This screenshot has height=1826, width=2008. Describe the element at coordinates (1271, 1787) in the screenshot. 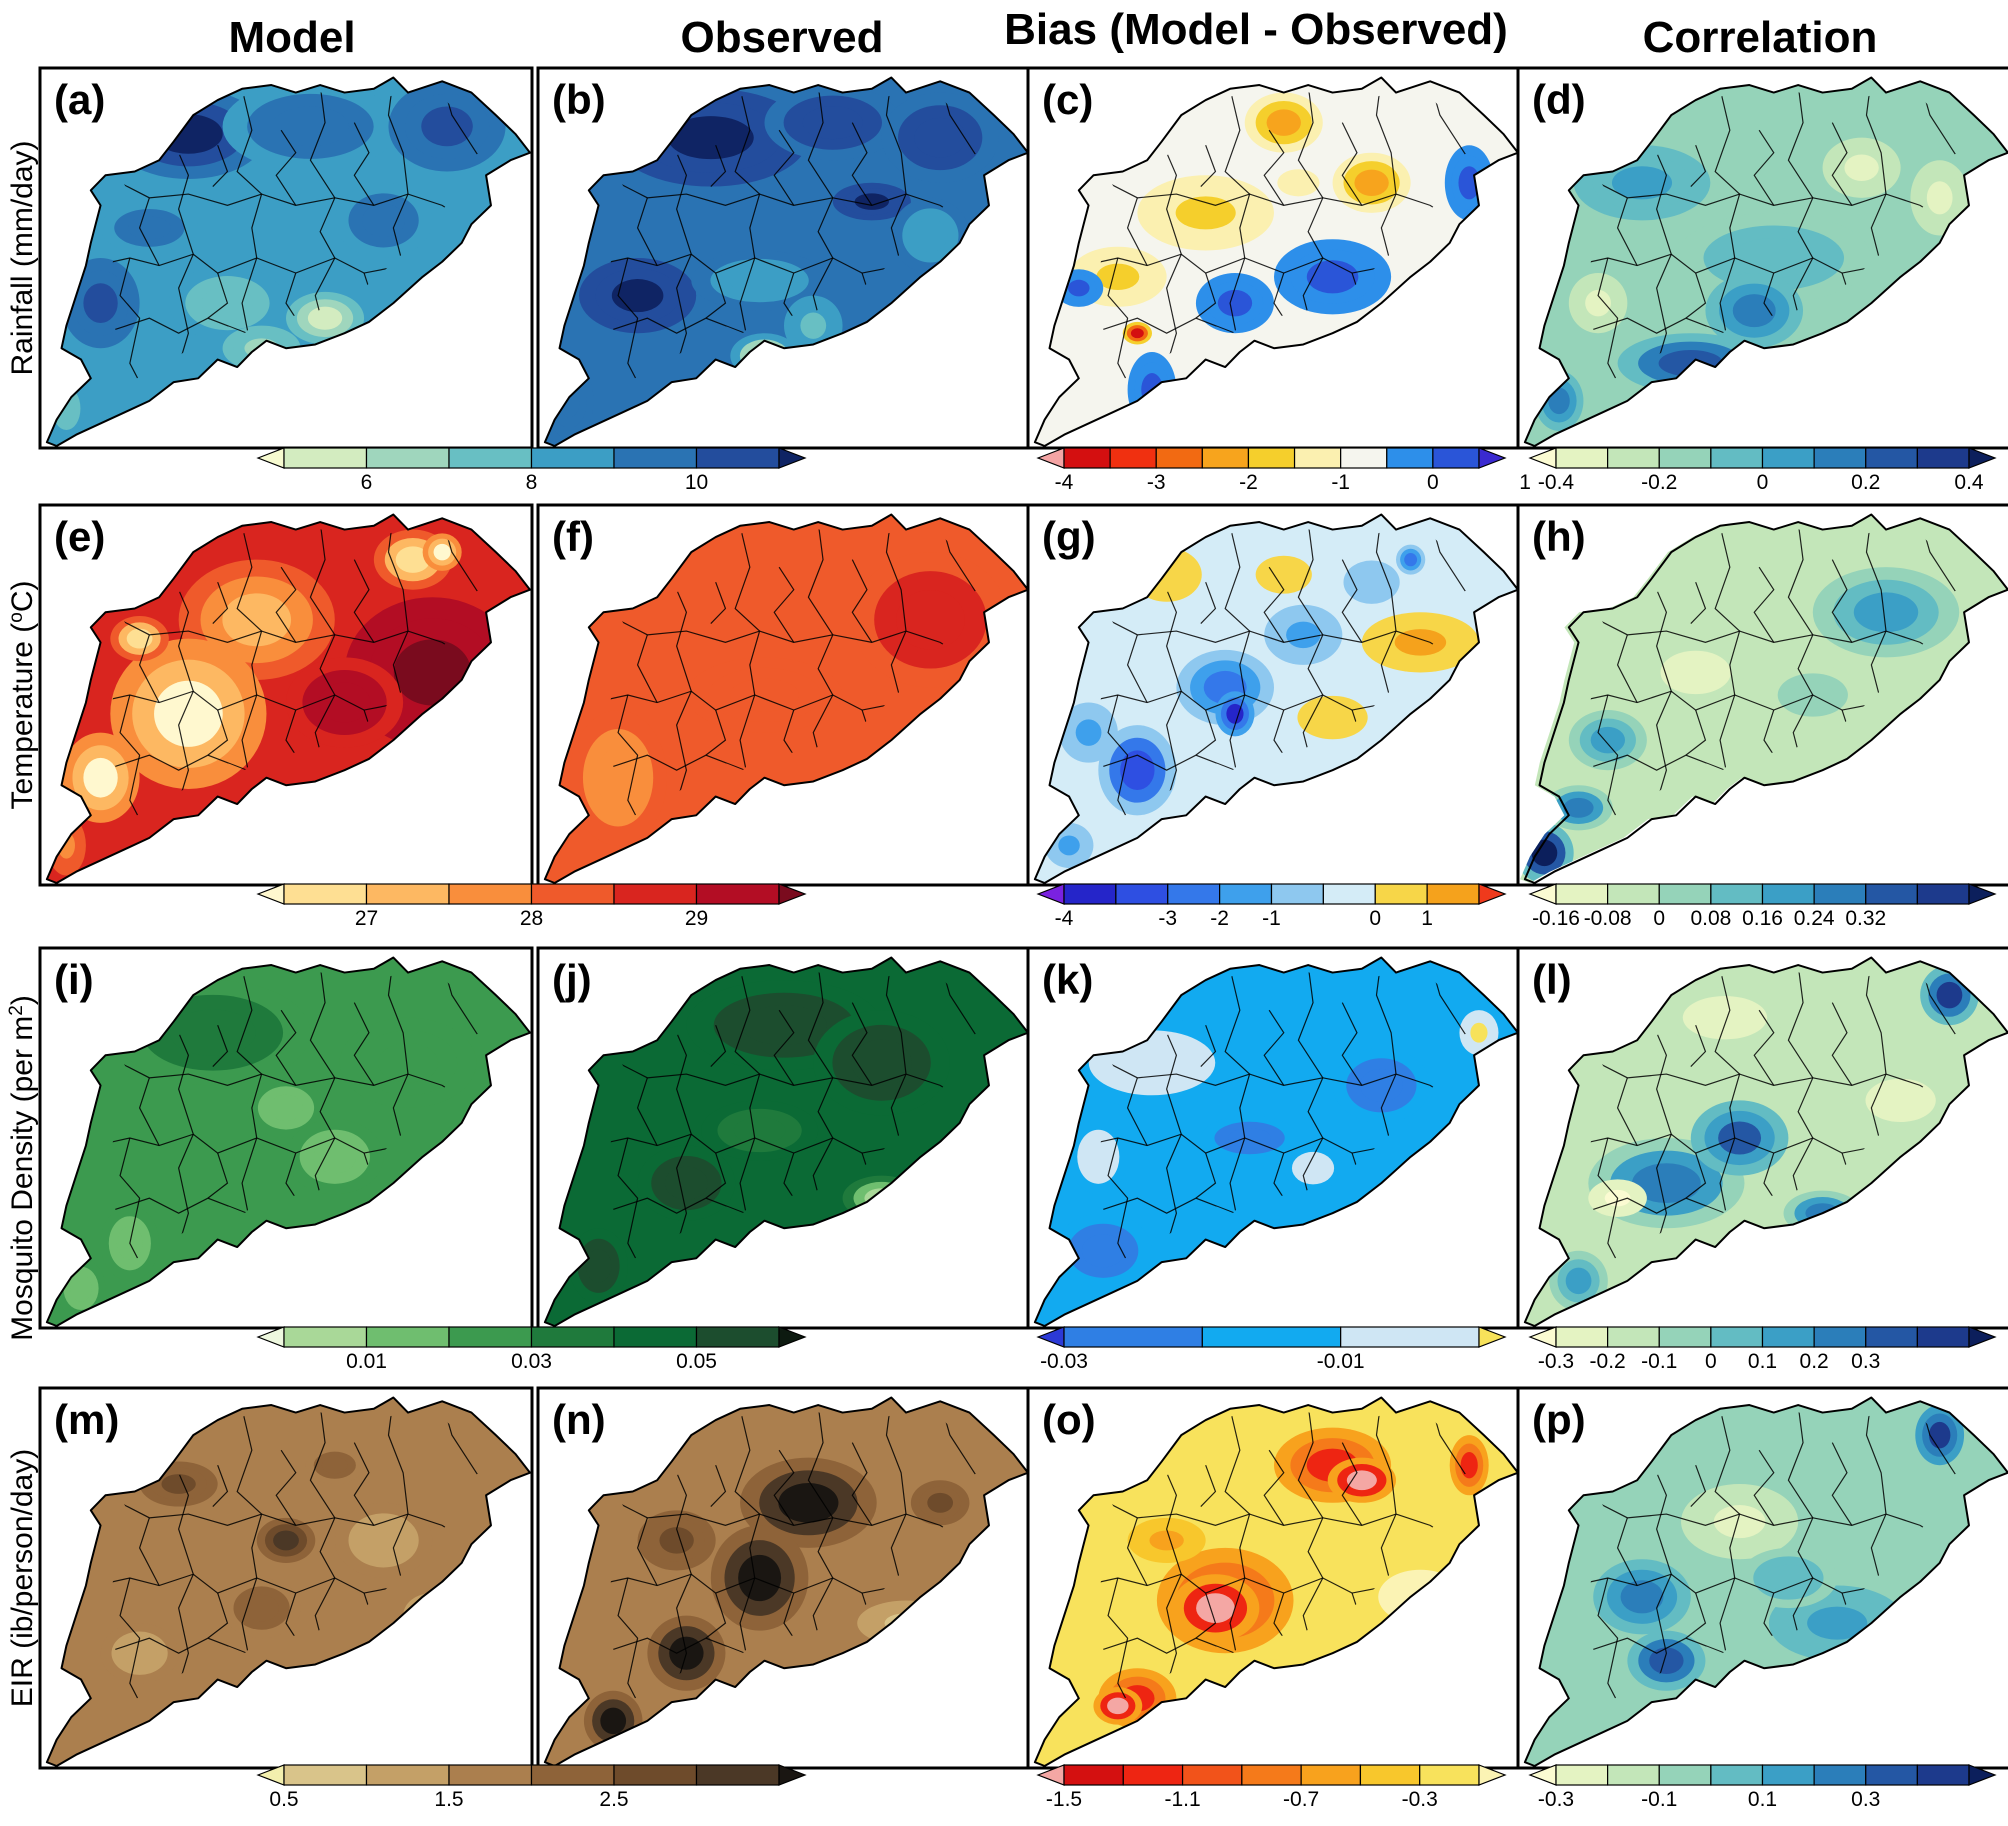

I see `colorbar-eir-bias: -1.5 -1.1 -0.7 -0.3` at that location.